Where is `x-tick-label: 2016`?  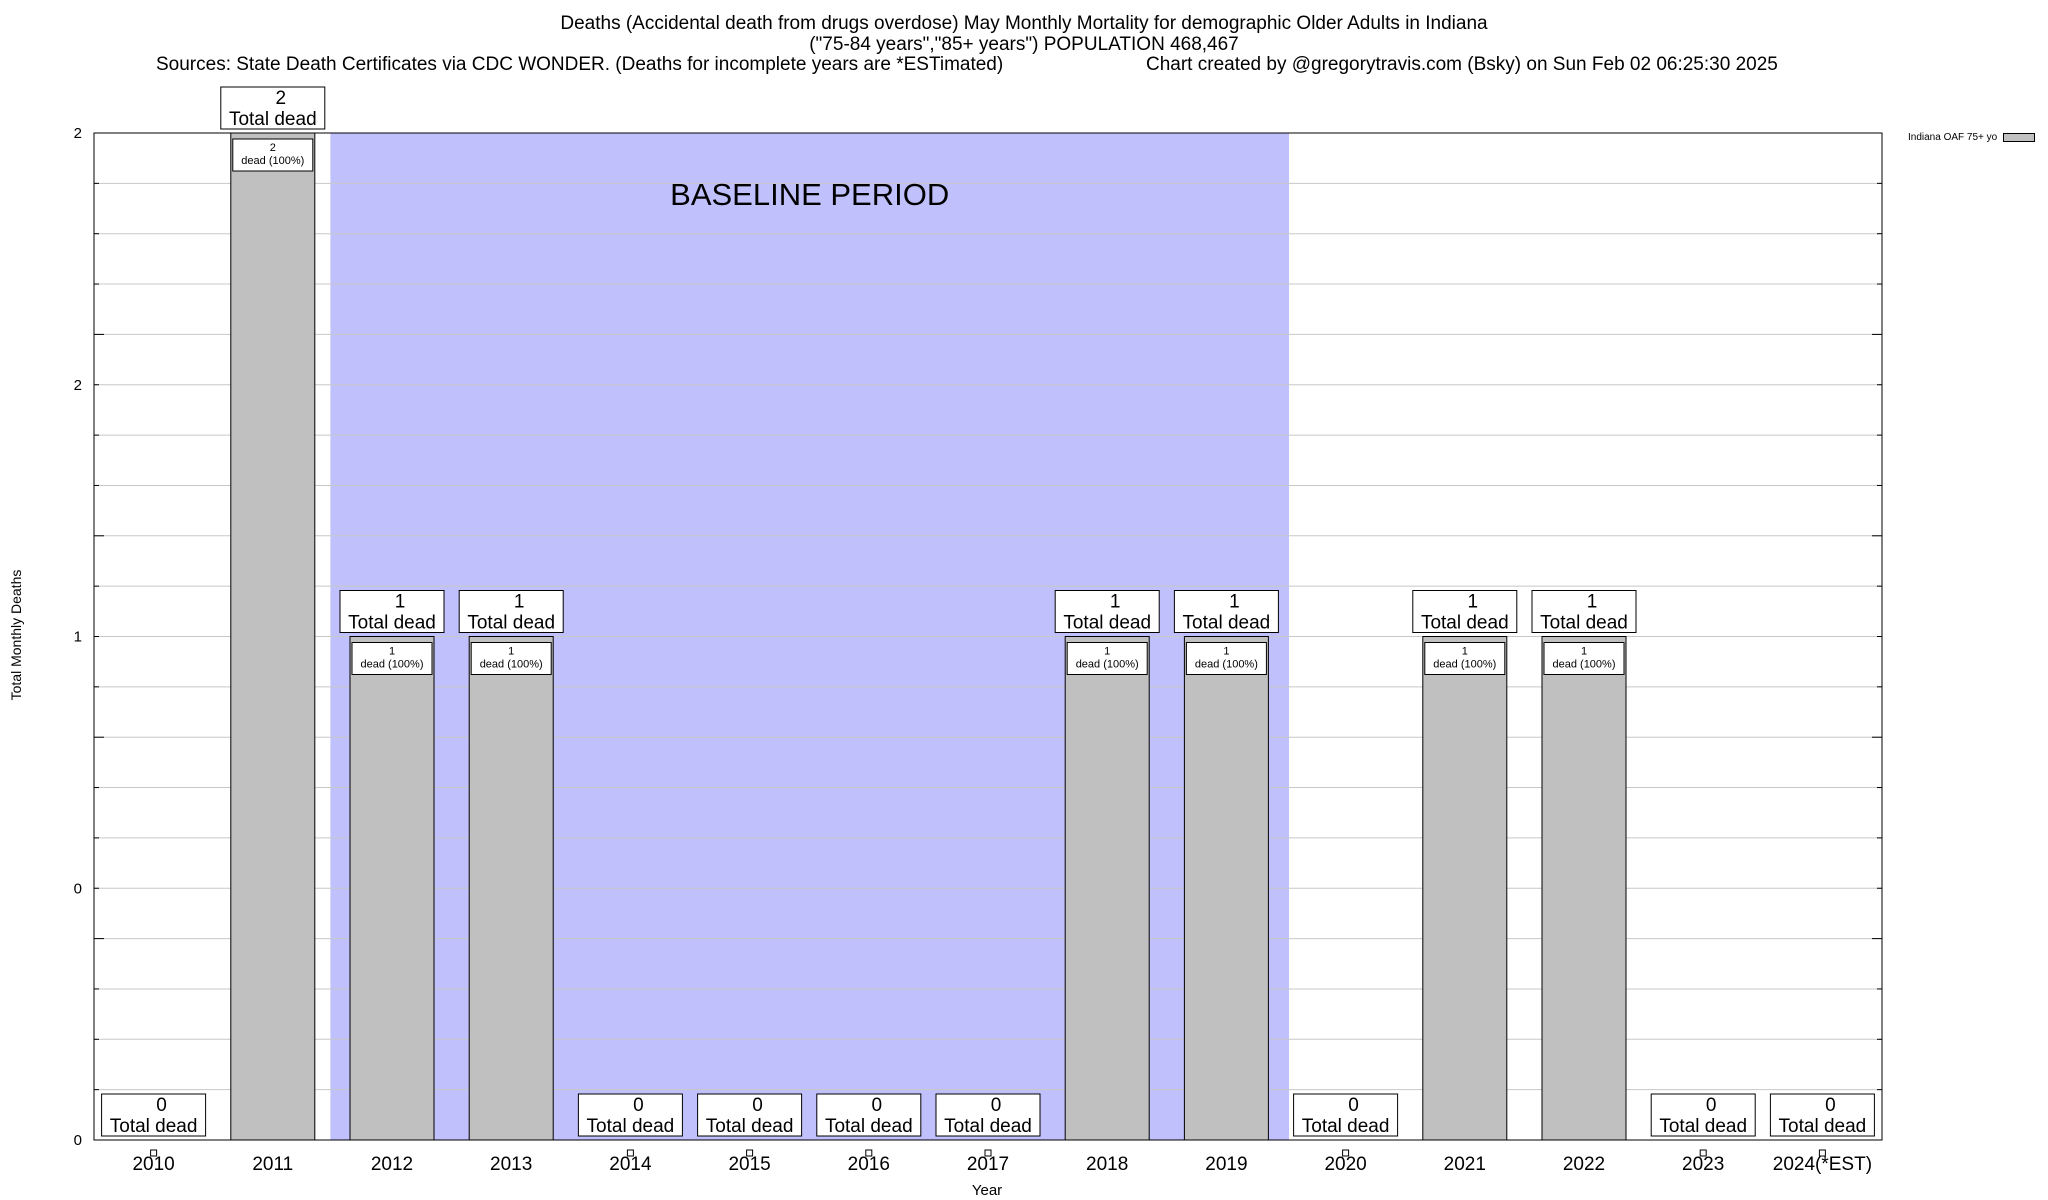
x-tick-label: 2016 is located at coordinates (869, 1164).